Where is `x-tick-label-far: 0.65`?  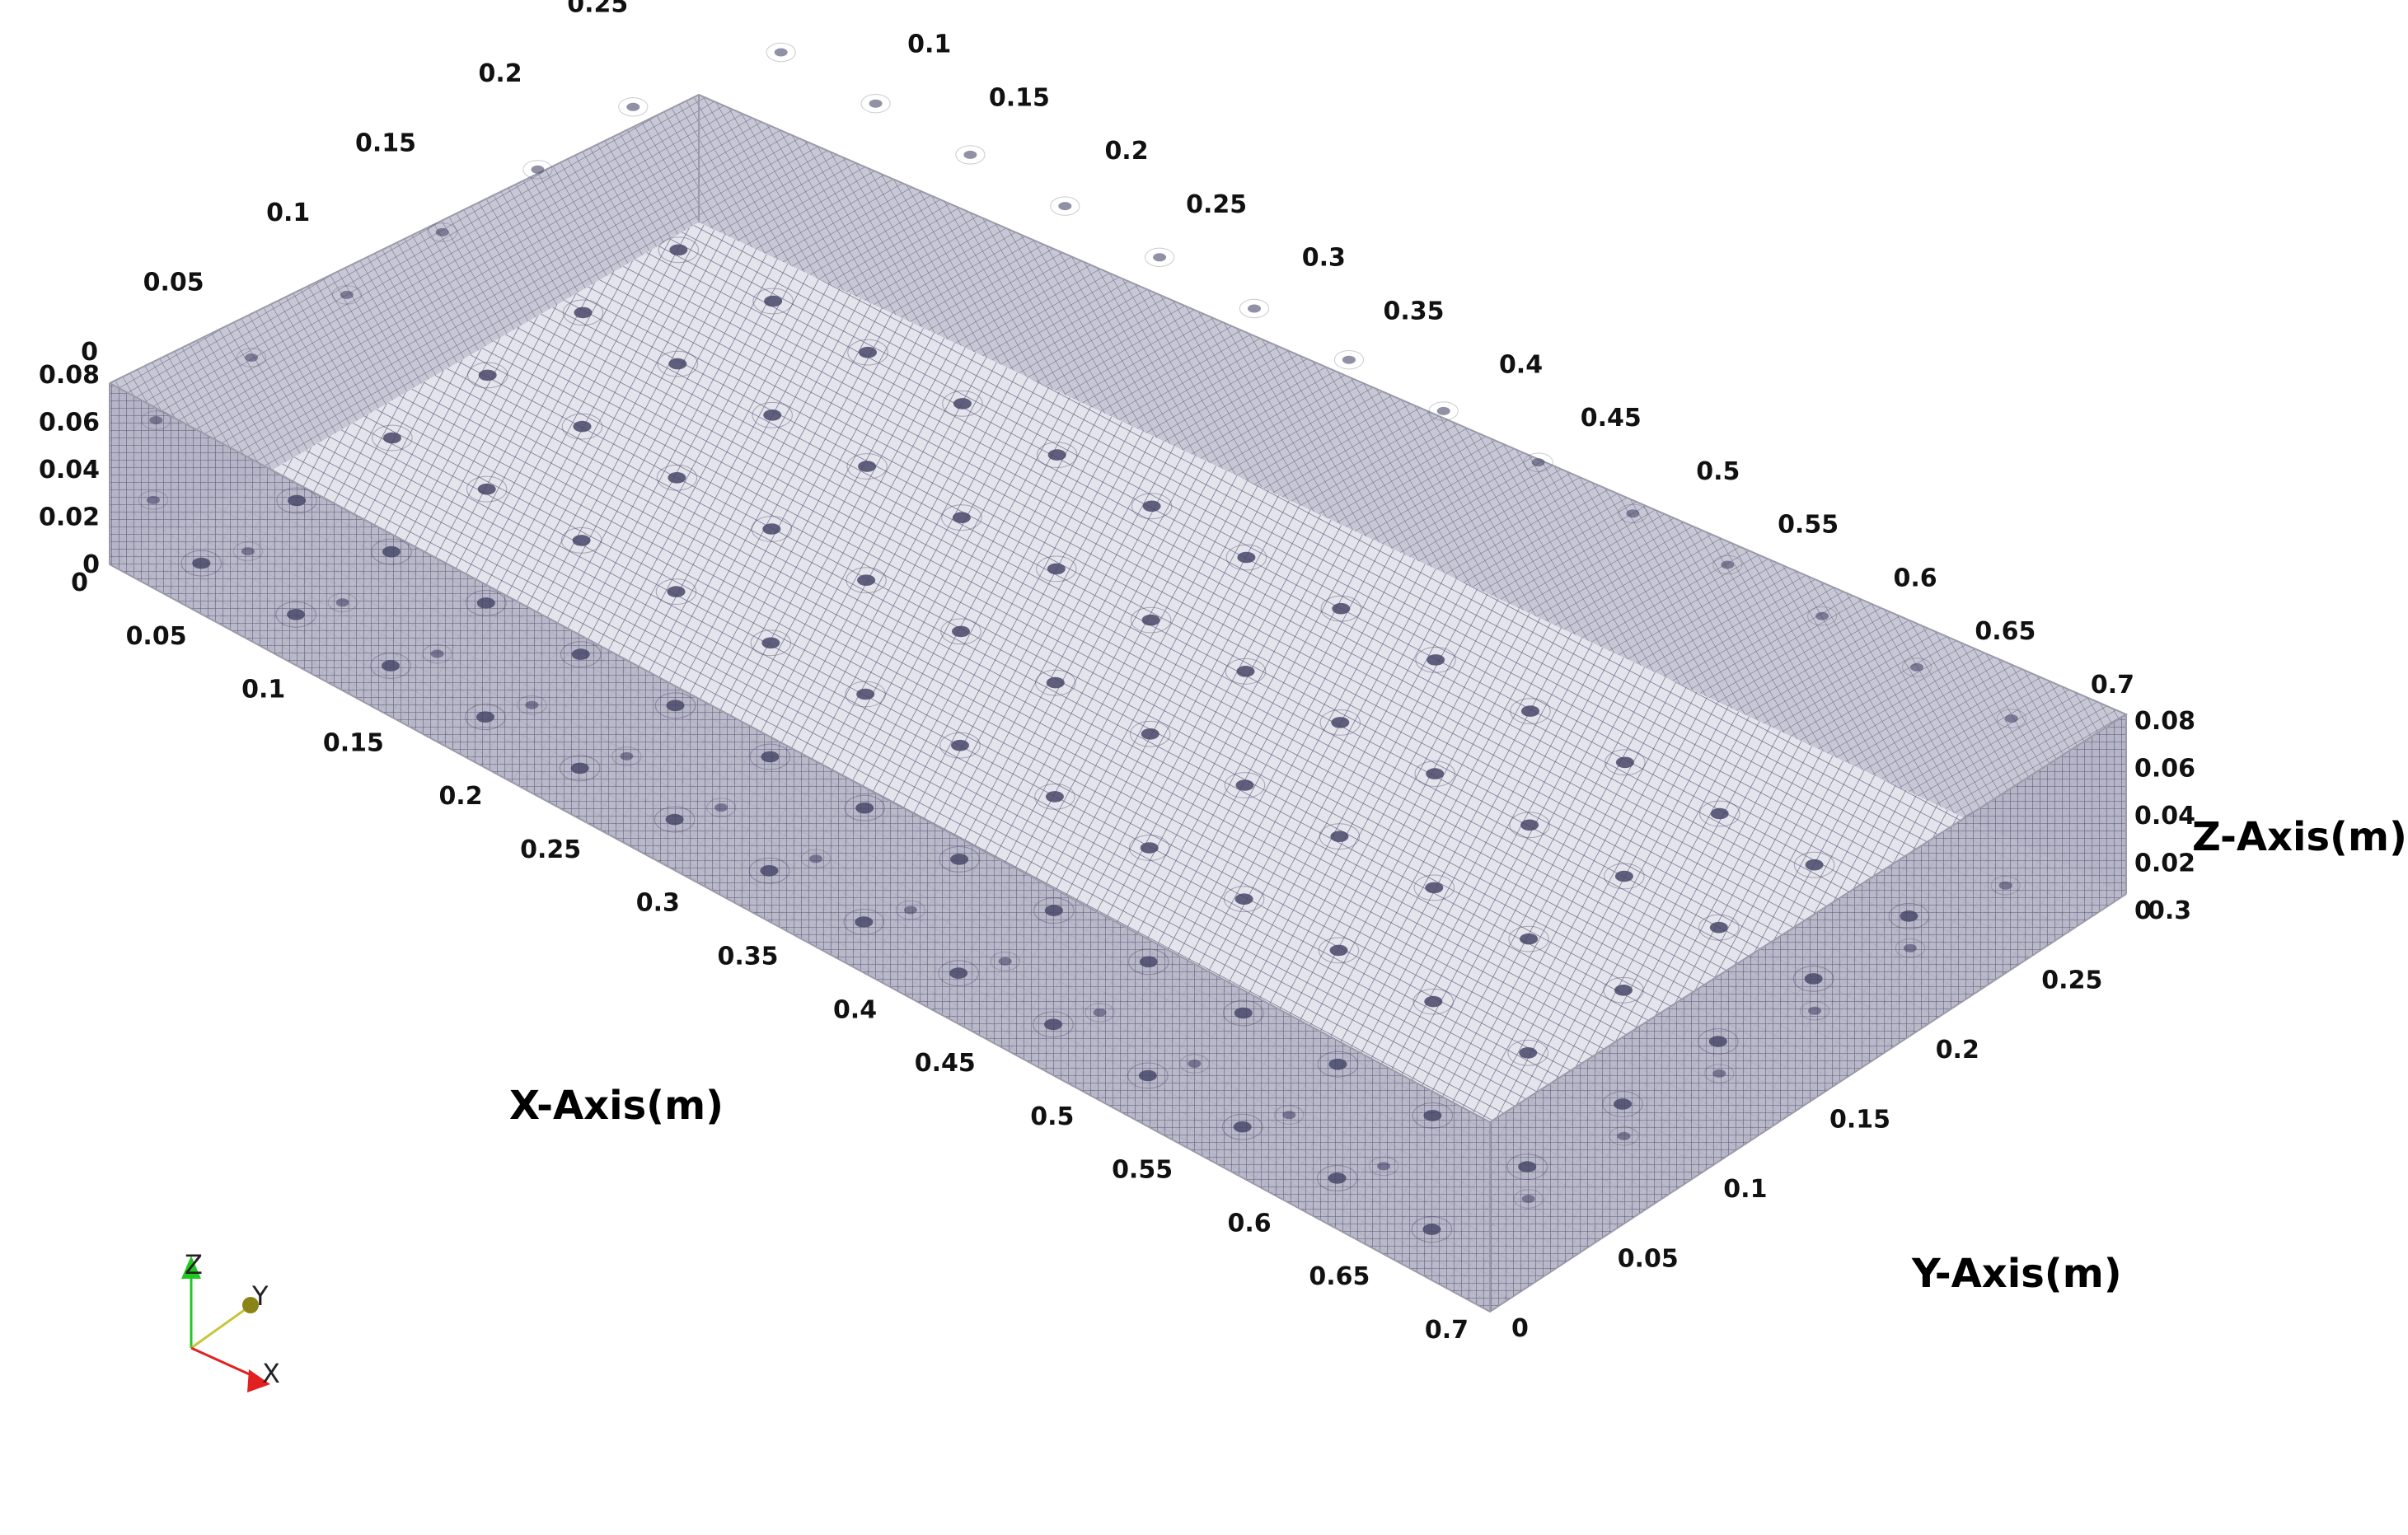
x-tick-label-far: 0.65 is located at coordinates (2006, 631).